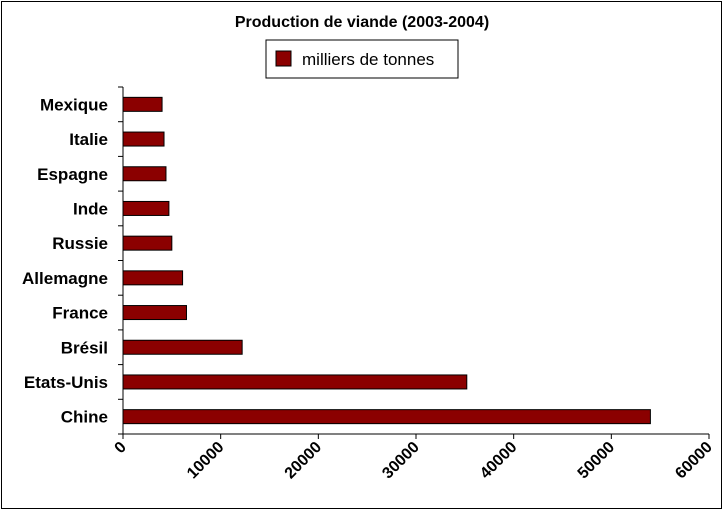 The width and height of the screenshot is (725, 512). I want to click on bar-allemagne, so click(153, 278).